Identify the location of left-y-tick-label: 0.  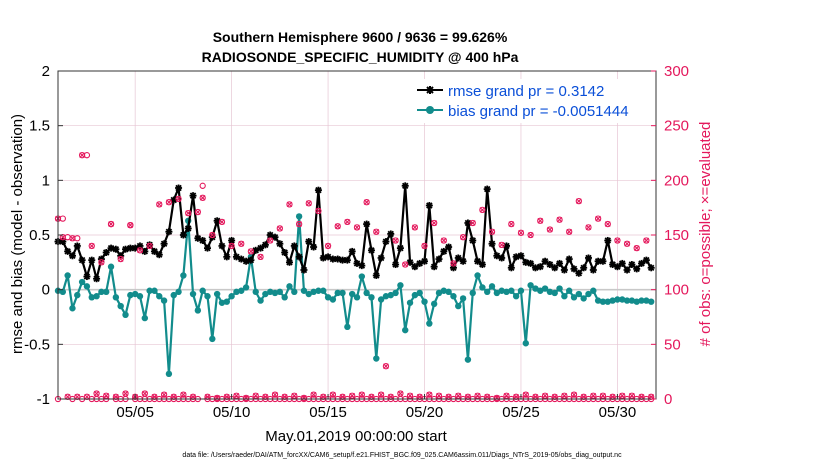
(46, 290).